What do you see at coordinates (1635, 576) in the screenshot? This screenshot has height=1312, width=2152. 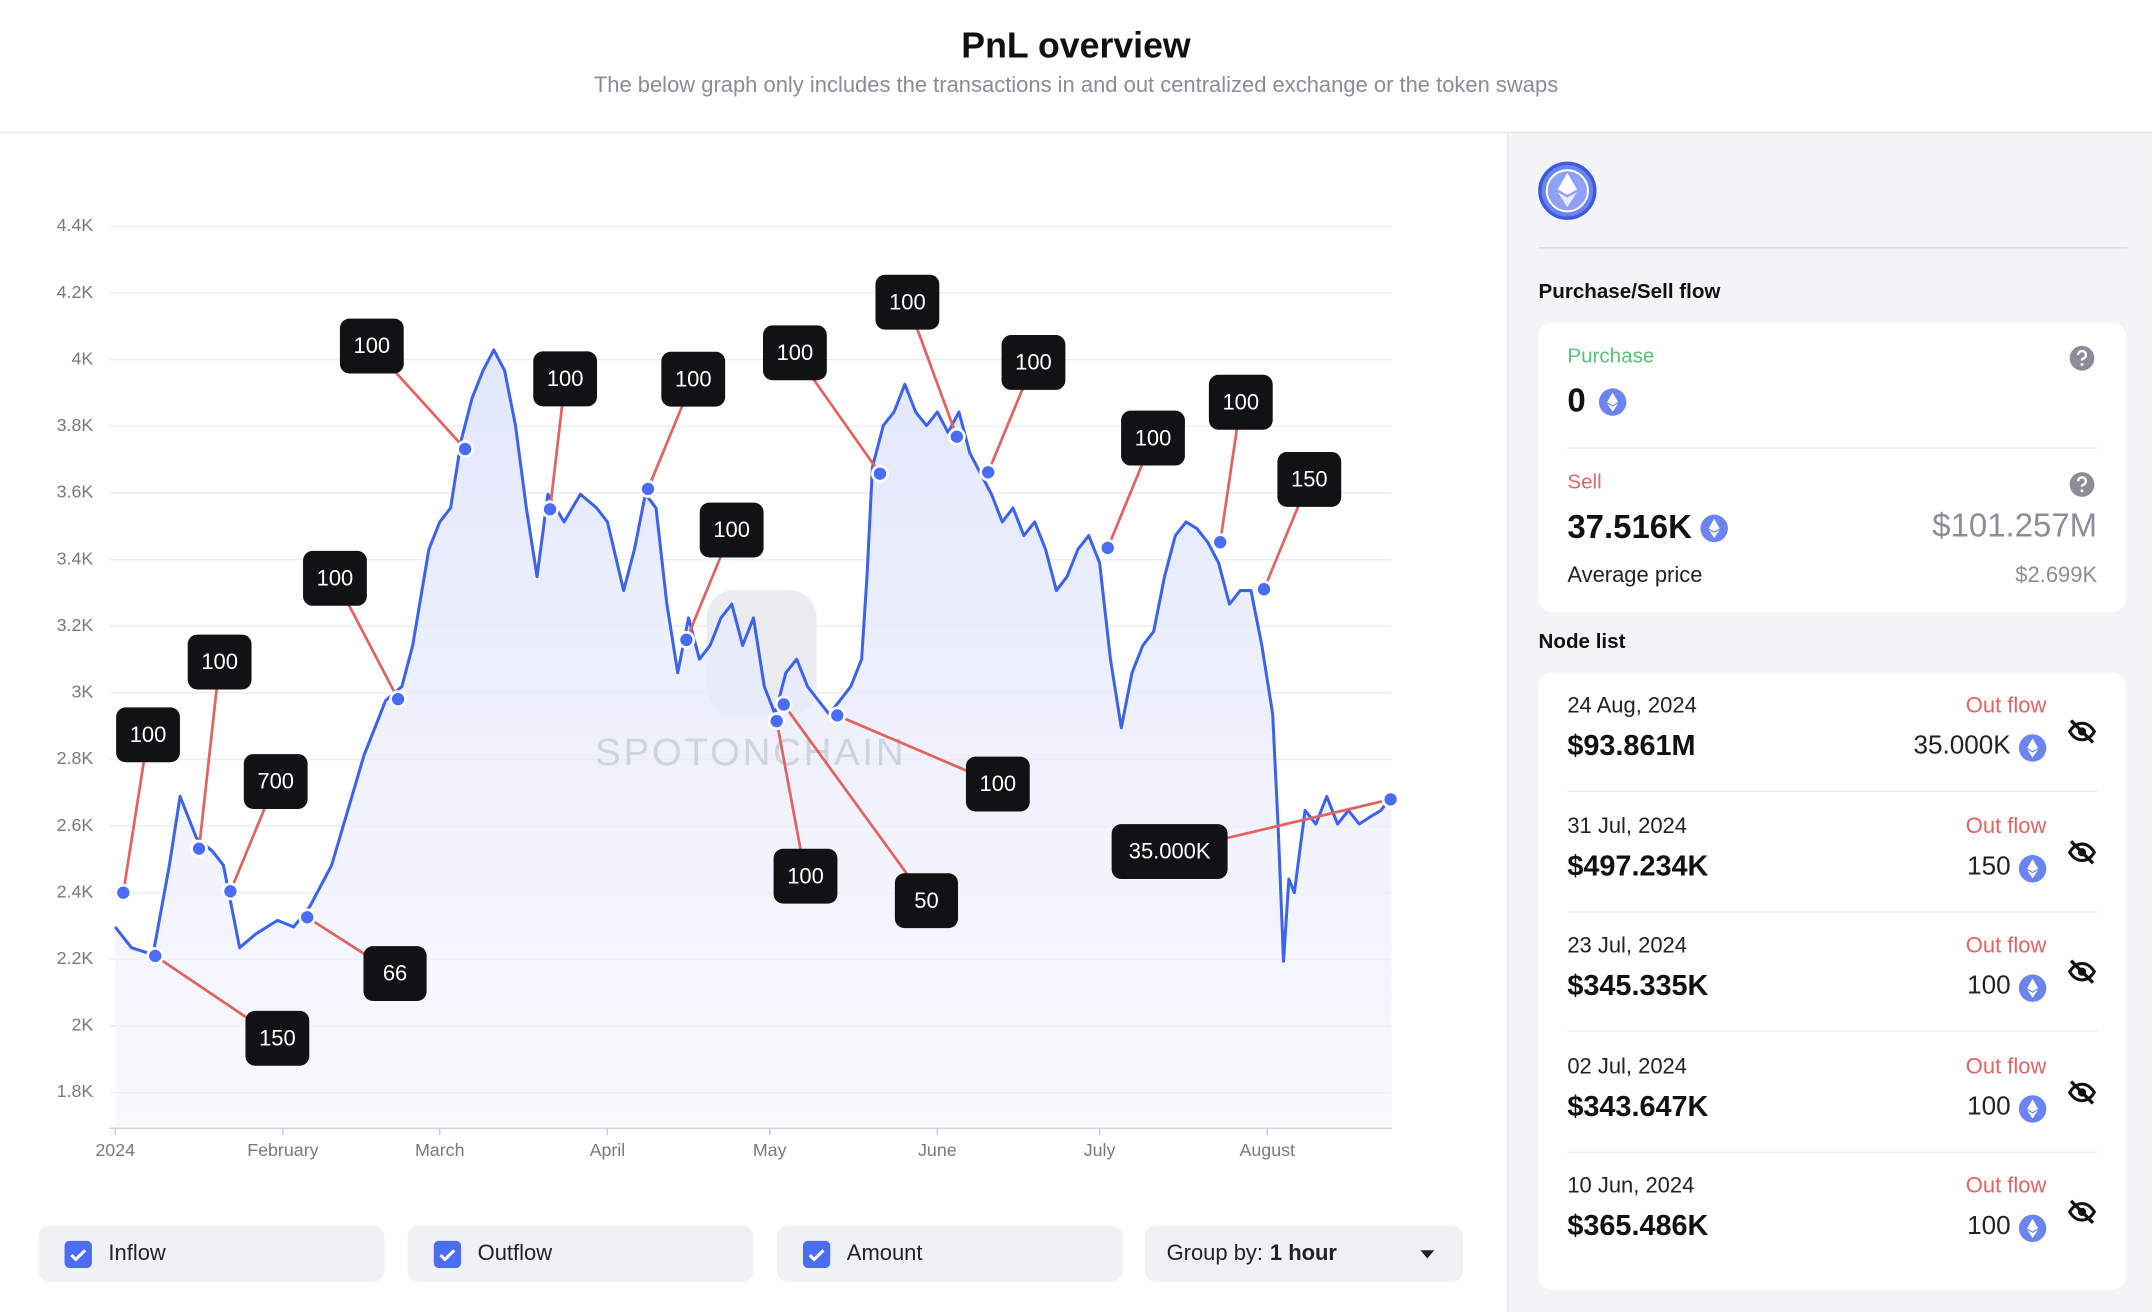 I see `avg-price-label: Average price` at bounding box center [1635, 576].